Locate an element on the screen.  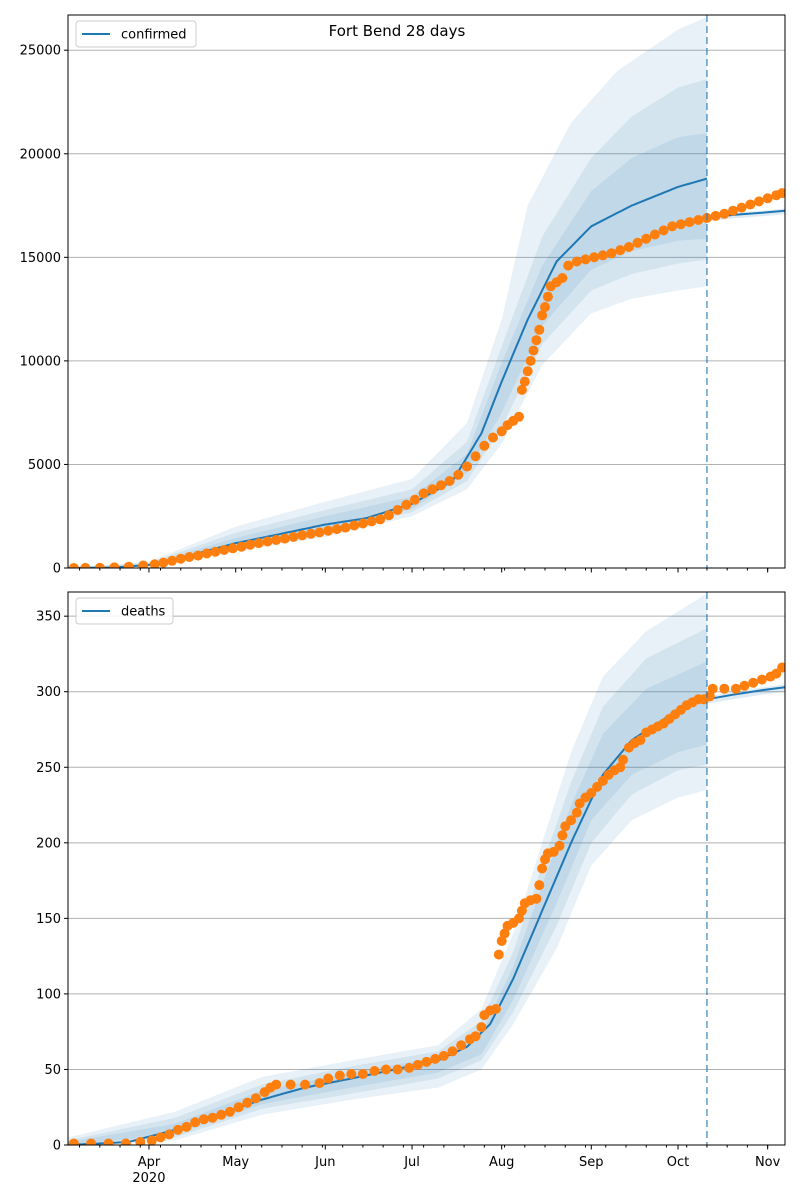
x-tick-label: Oct is located at coordinates (678, 1162).